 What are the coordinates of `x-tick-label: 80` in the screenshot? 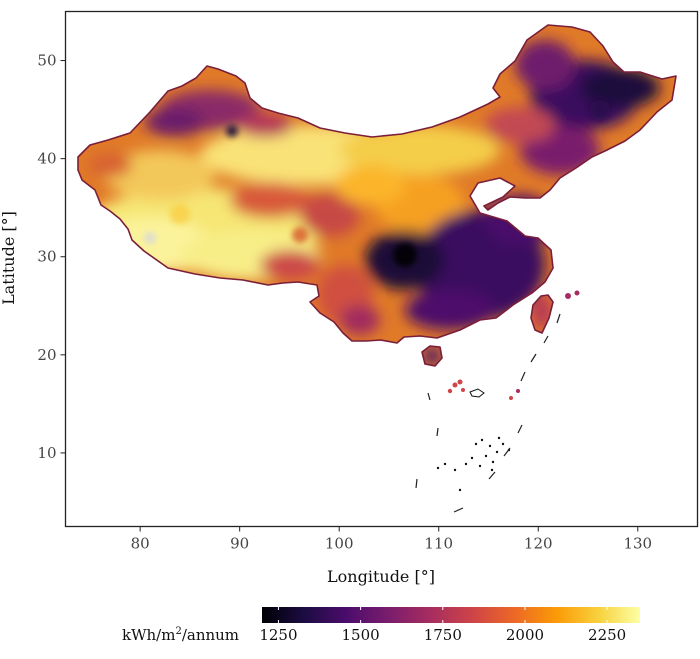 It's located at (140, 544).